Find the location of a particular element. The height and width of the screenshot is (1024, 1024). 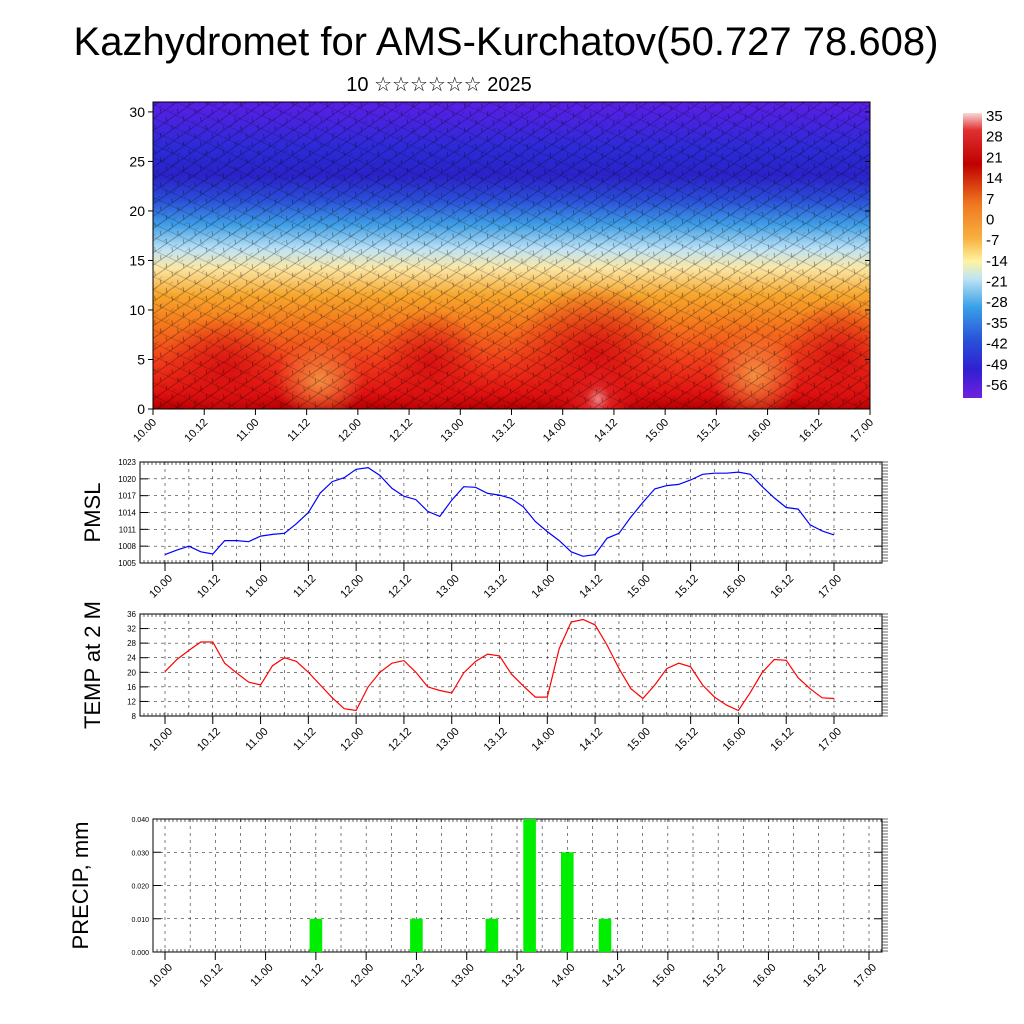

x-tick-label: 15.12 is located at coordinates (687, 587).